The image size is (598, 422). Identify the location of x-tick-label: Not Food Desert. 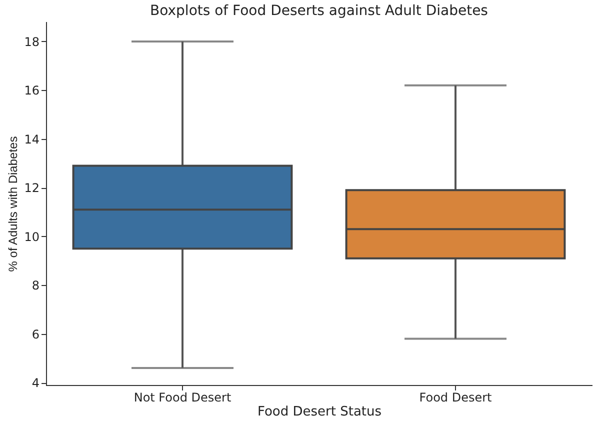
(183, 397).